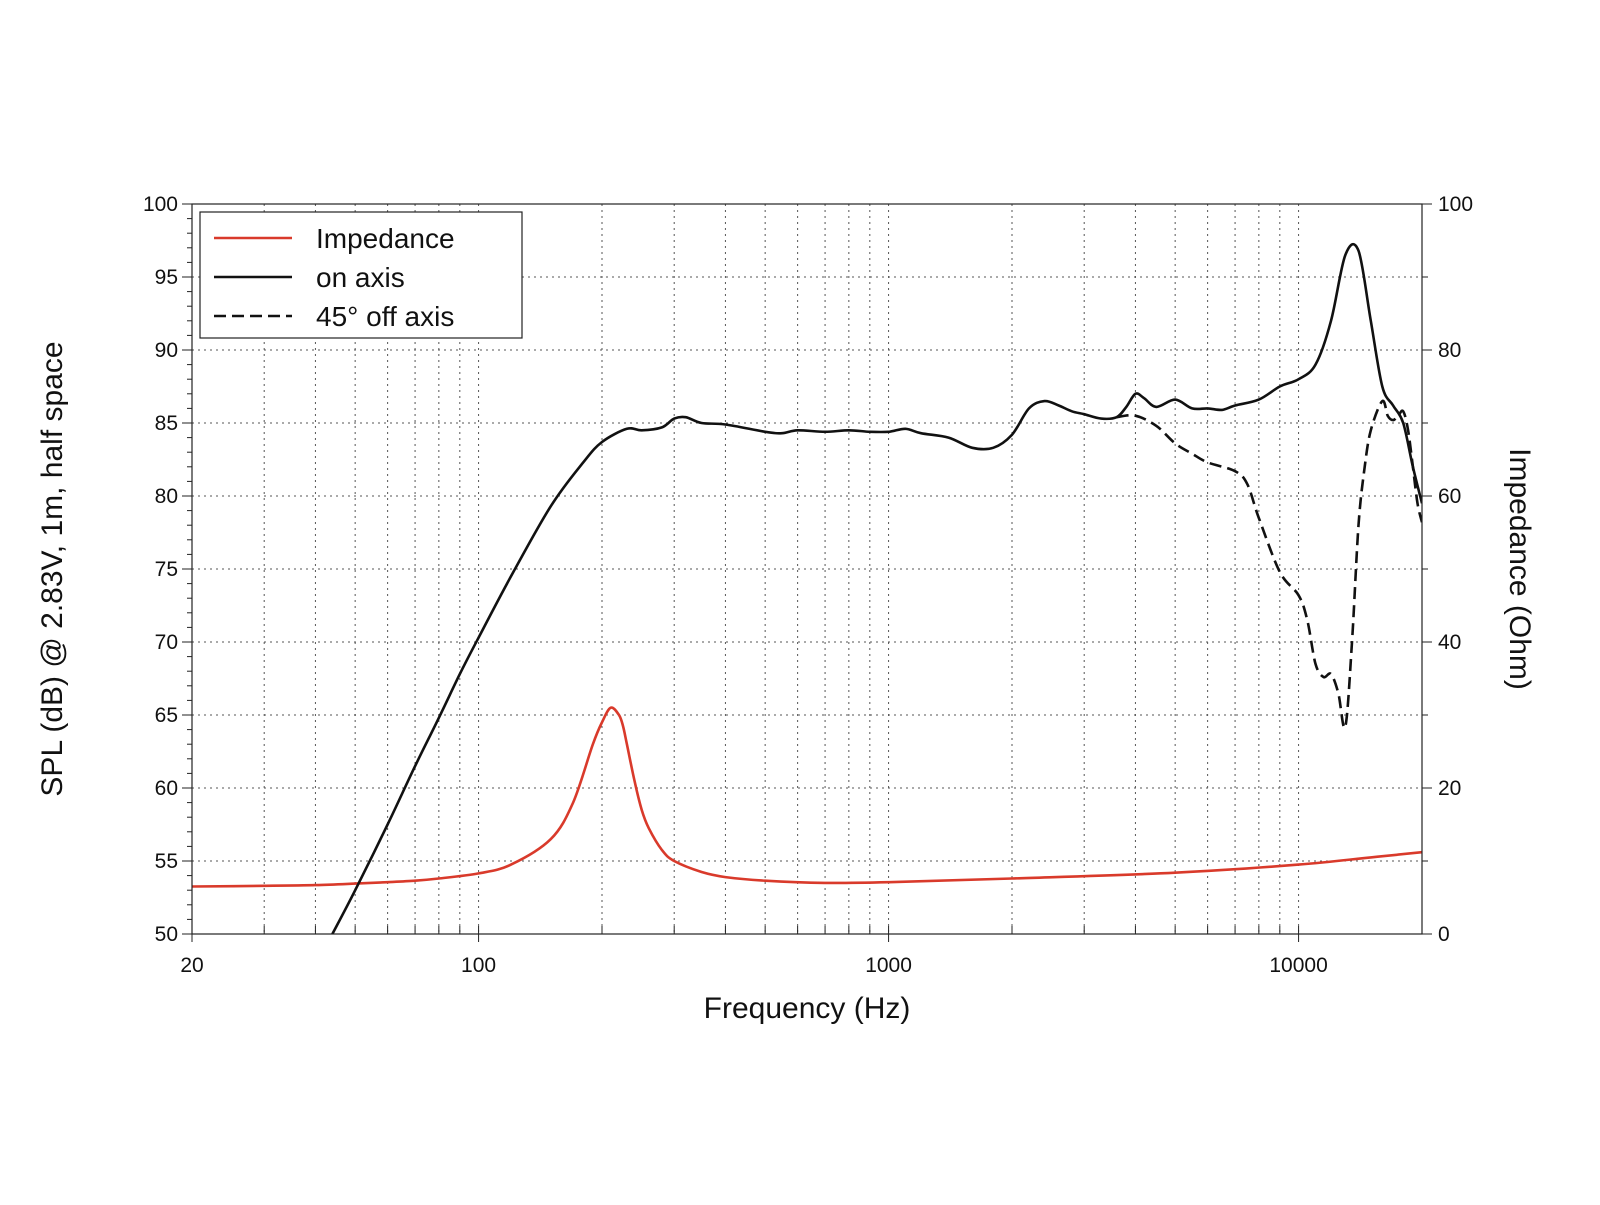  I want to click on y2-tick-label: 0, so click(1444, 934).